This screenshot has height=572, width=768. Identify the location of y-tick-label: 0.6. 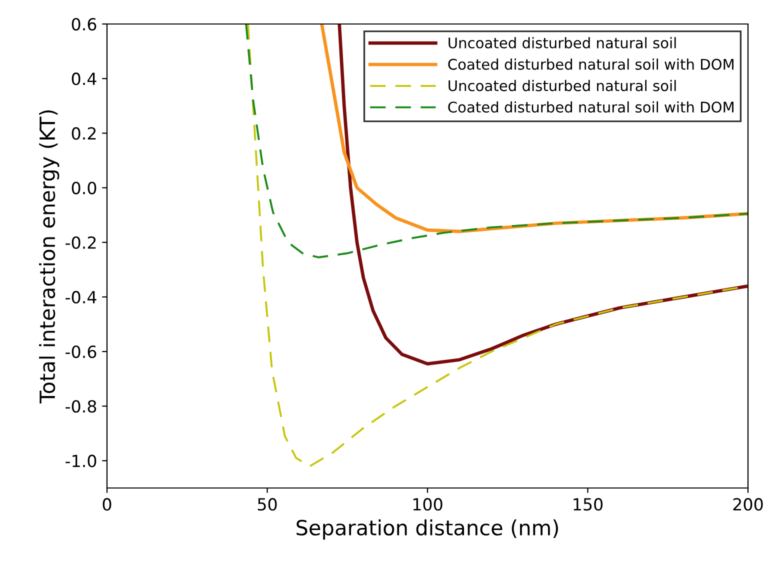
(84, 24).